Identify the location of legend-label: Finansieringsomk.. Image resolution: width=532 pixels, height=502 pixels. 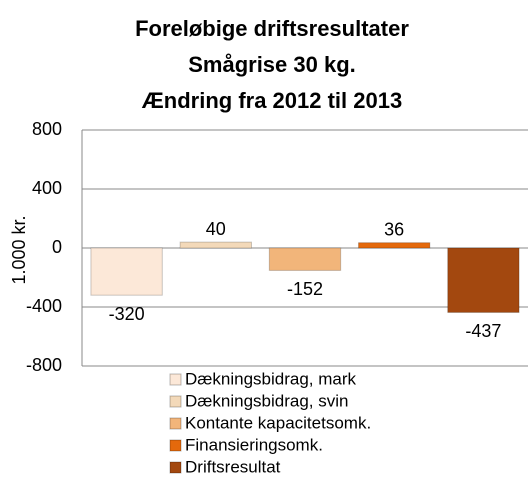
(254, 444).